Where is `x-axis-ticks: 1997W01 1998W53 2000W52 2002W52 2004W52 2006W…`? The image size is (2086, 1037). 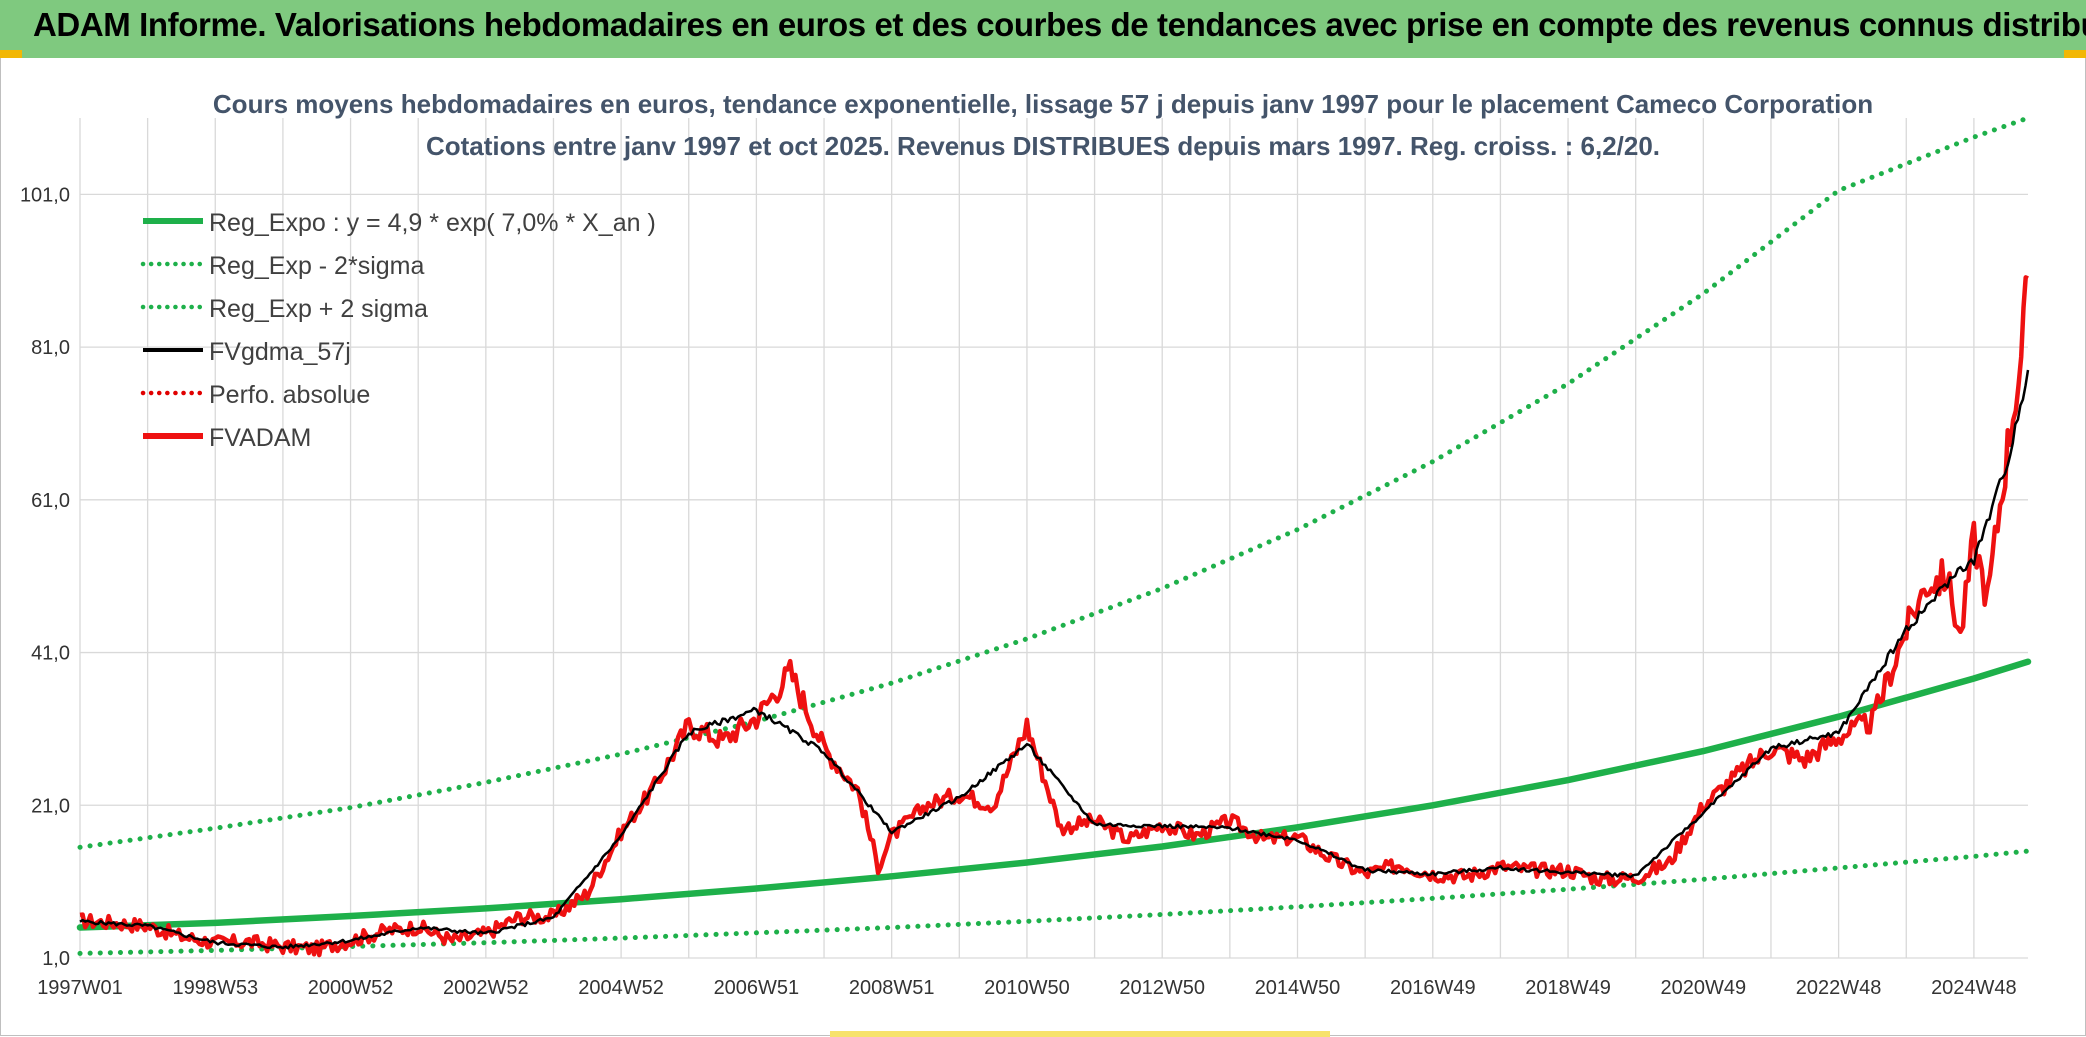
x-axis-ticks: 1997W01 1998W53 2000W52 2002W52 2004W52 2006W… is located at coordinates (1027, 988).